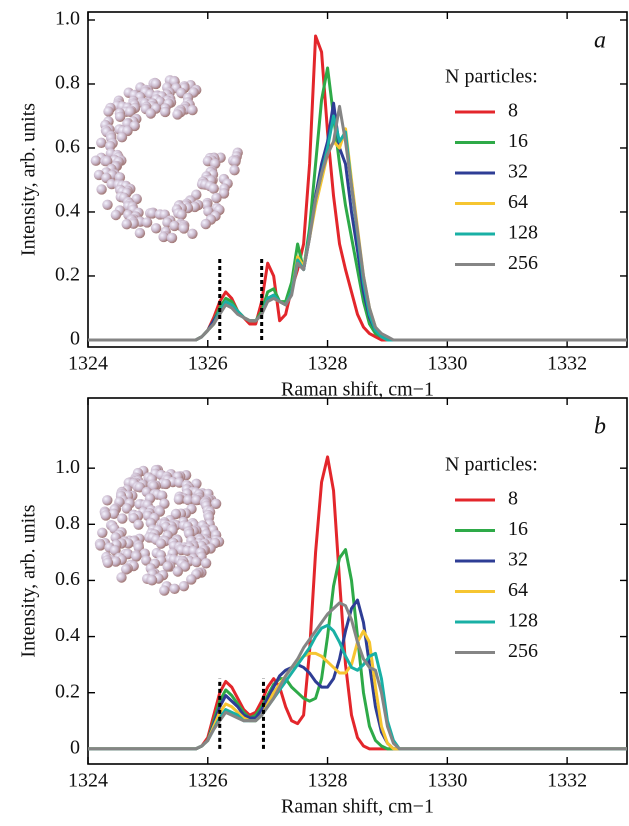 The width and height of the screenshot is (629, 826). I want to click on x-tick-label: 1328, so click(328, 364).